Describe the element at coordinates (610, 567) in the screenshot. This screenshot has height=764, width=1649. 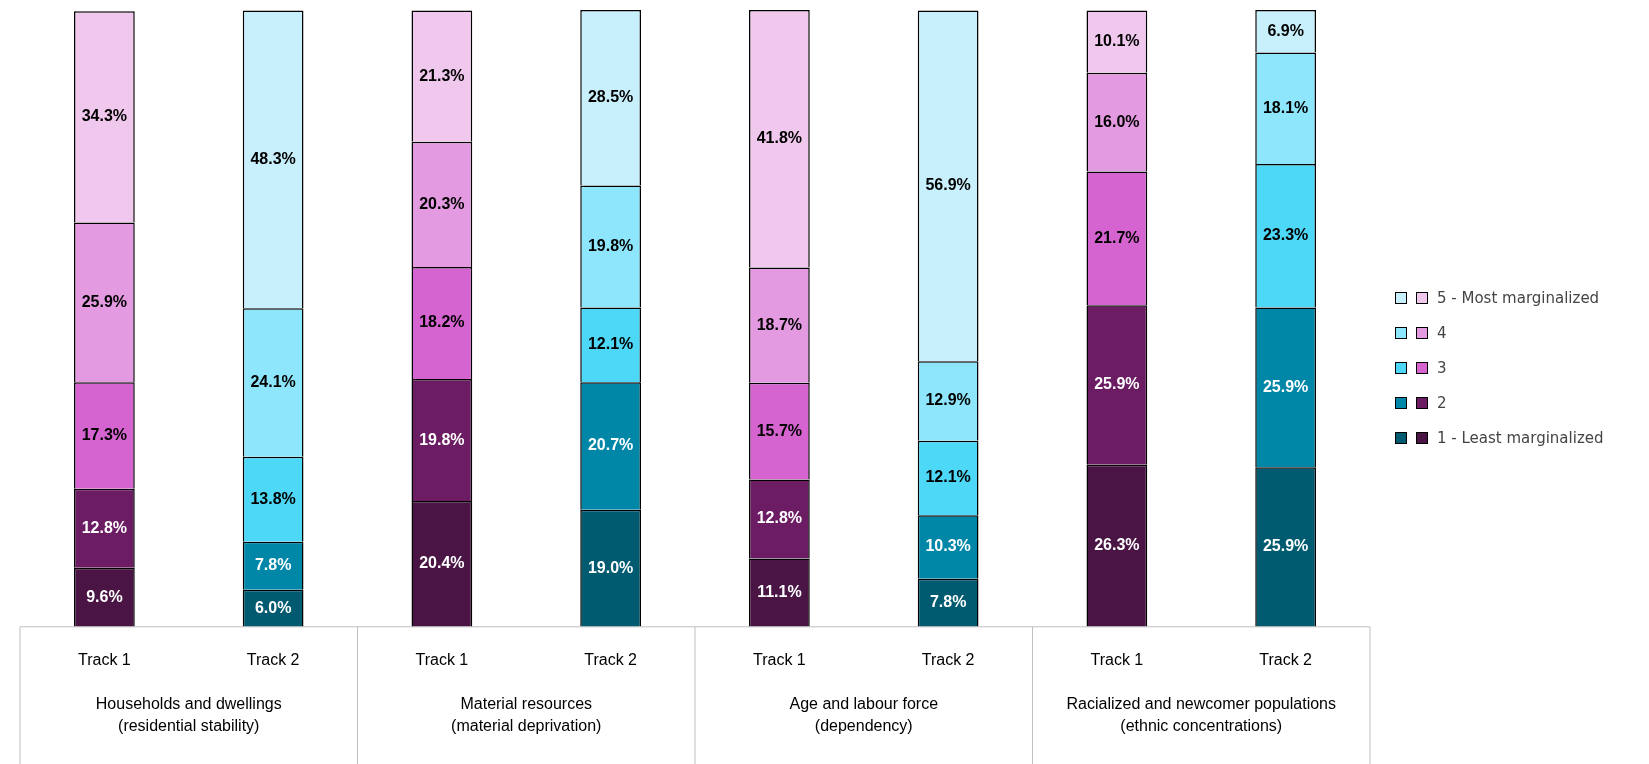
I see `data-label: 19.0%` at that location.